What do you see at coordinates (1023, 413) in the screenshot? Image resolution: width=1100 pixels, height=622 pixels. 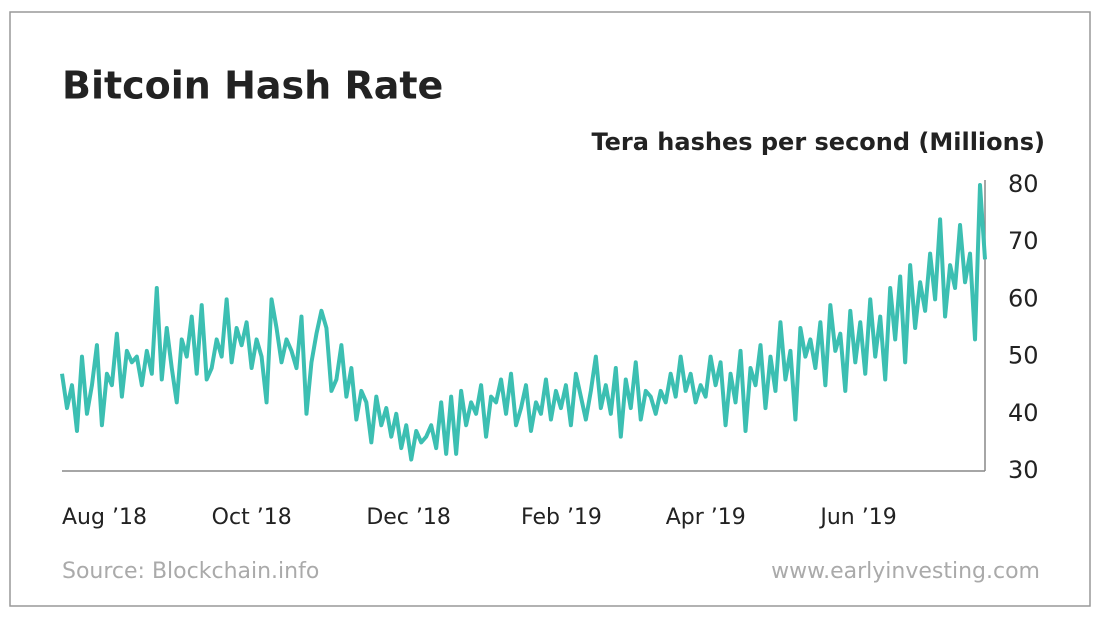 I see `y-tick-label: 40` at bounding box center [1023, 413].